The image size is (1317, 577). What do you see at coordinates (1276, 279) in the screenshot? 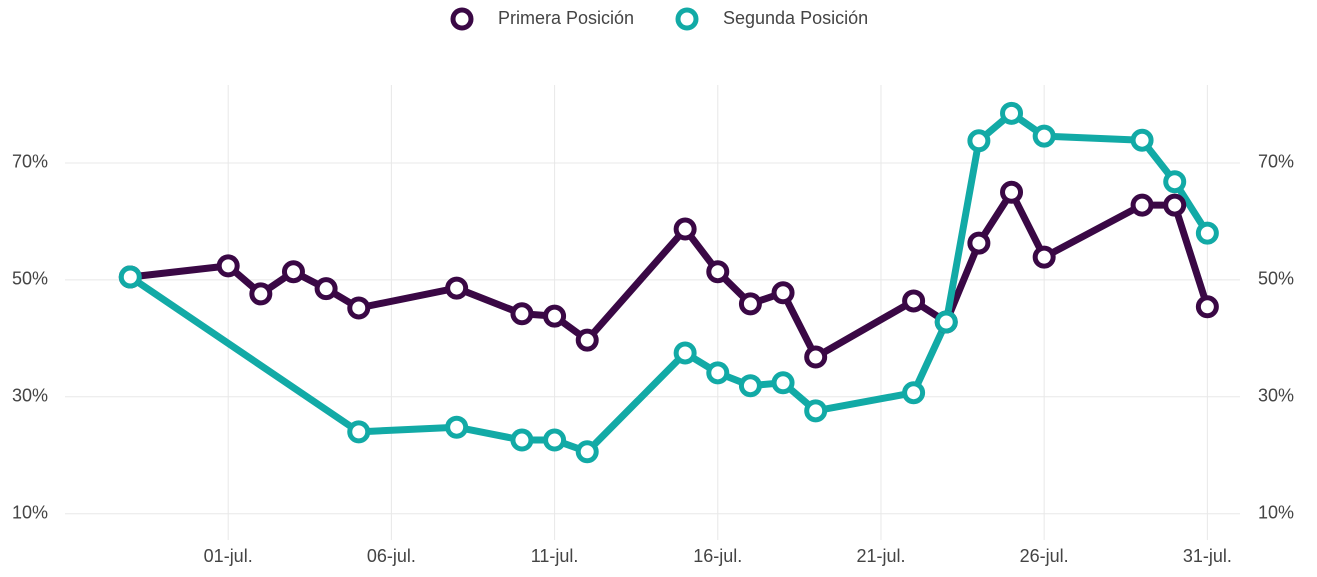
I see `y2-tick-label: 50%` at bounding box center [1276, 279].